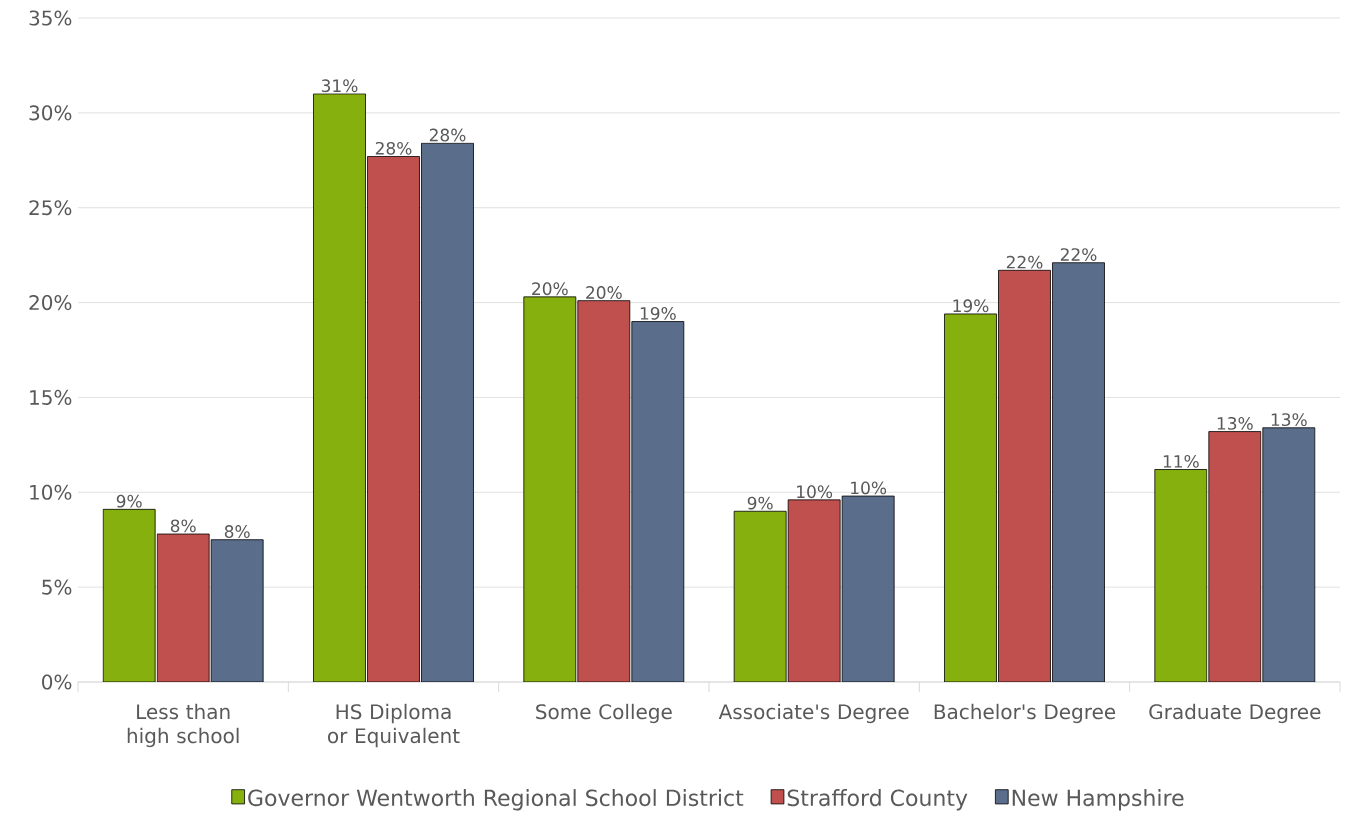 The image size is (1346, 827). What do you see at coordinates (51, 397) in the screenshot?
I see `y-tick-label: 15%` at bounding box center [51, 397].